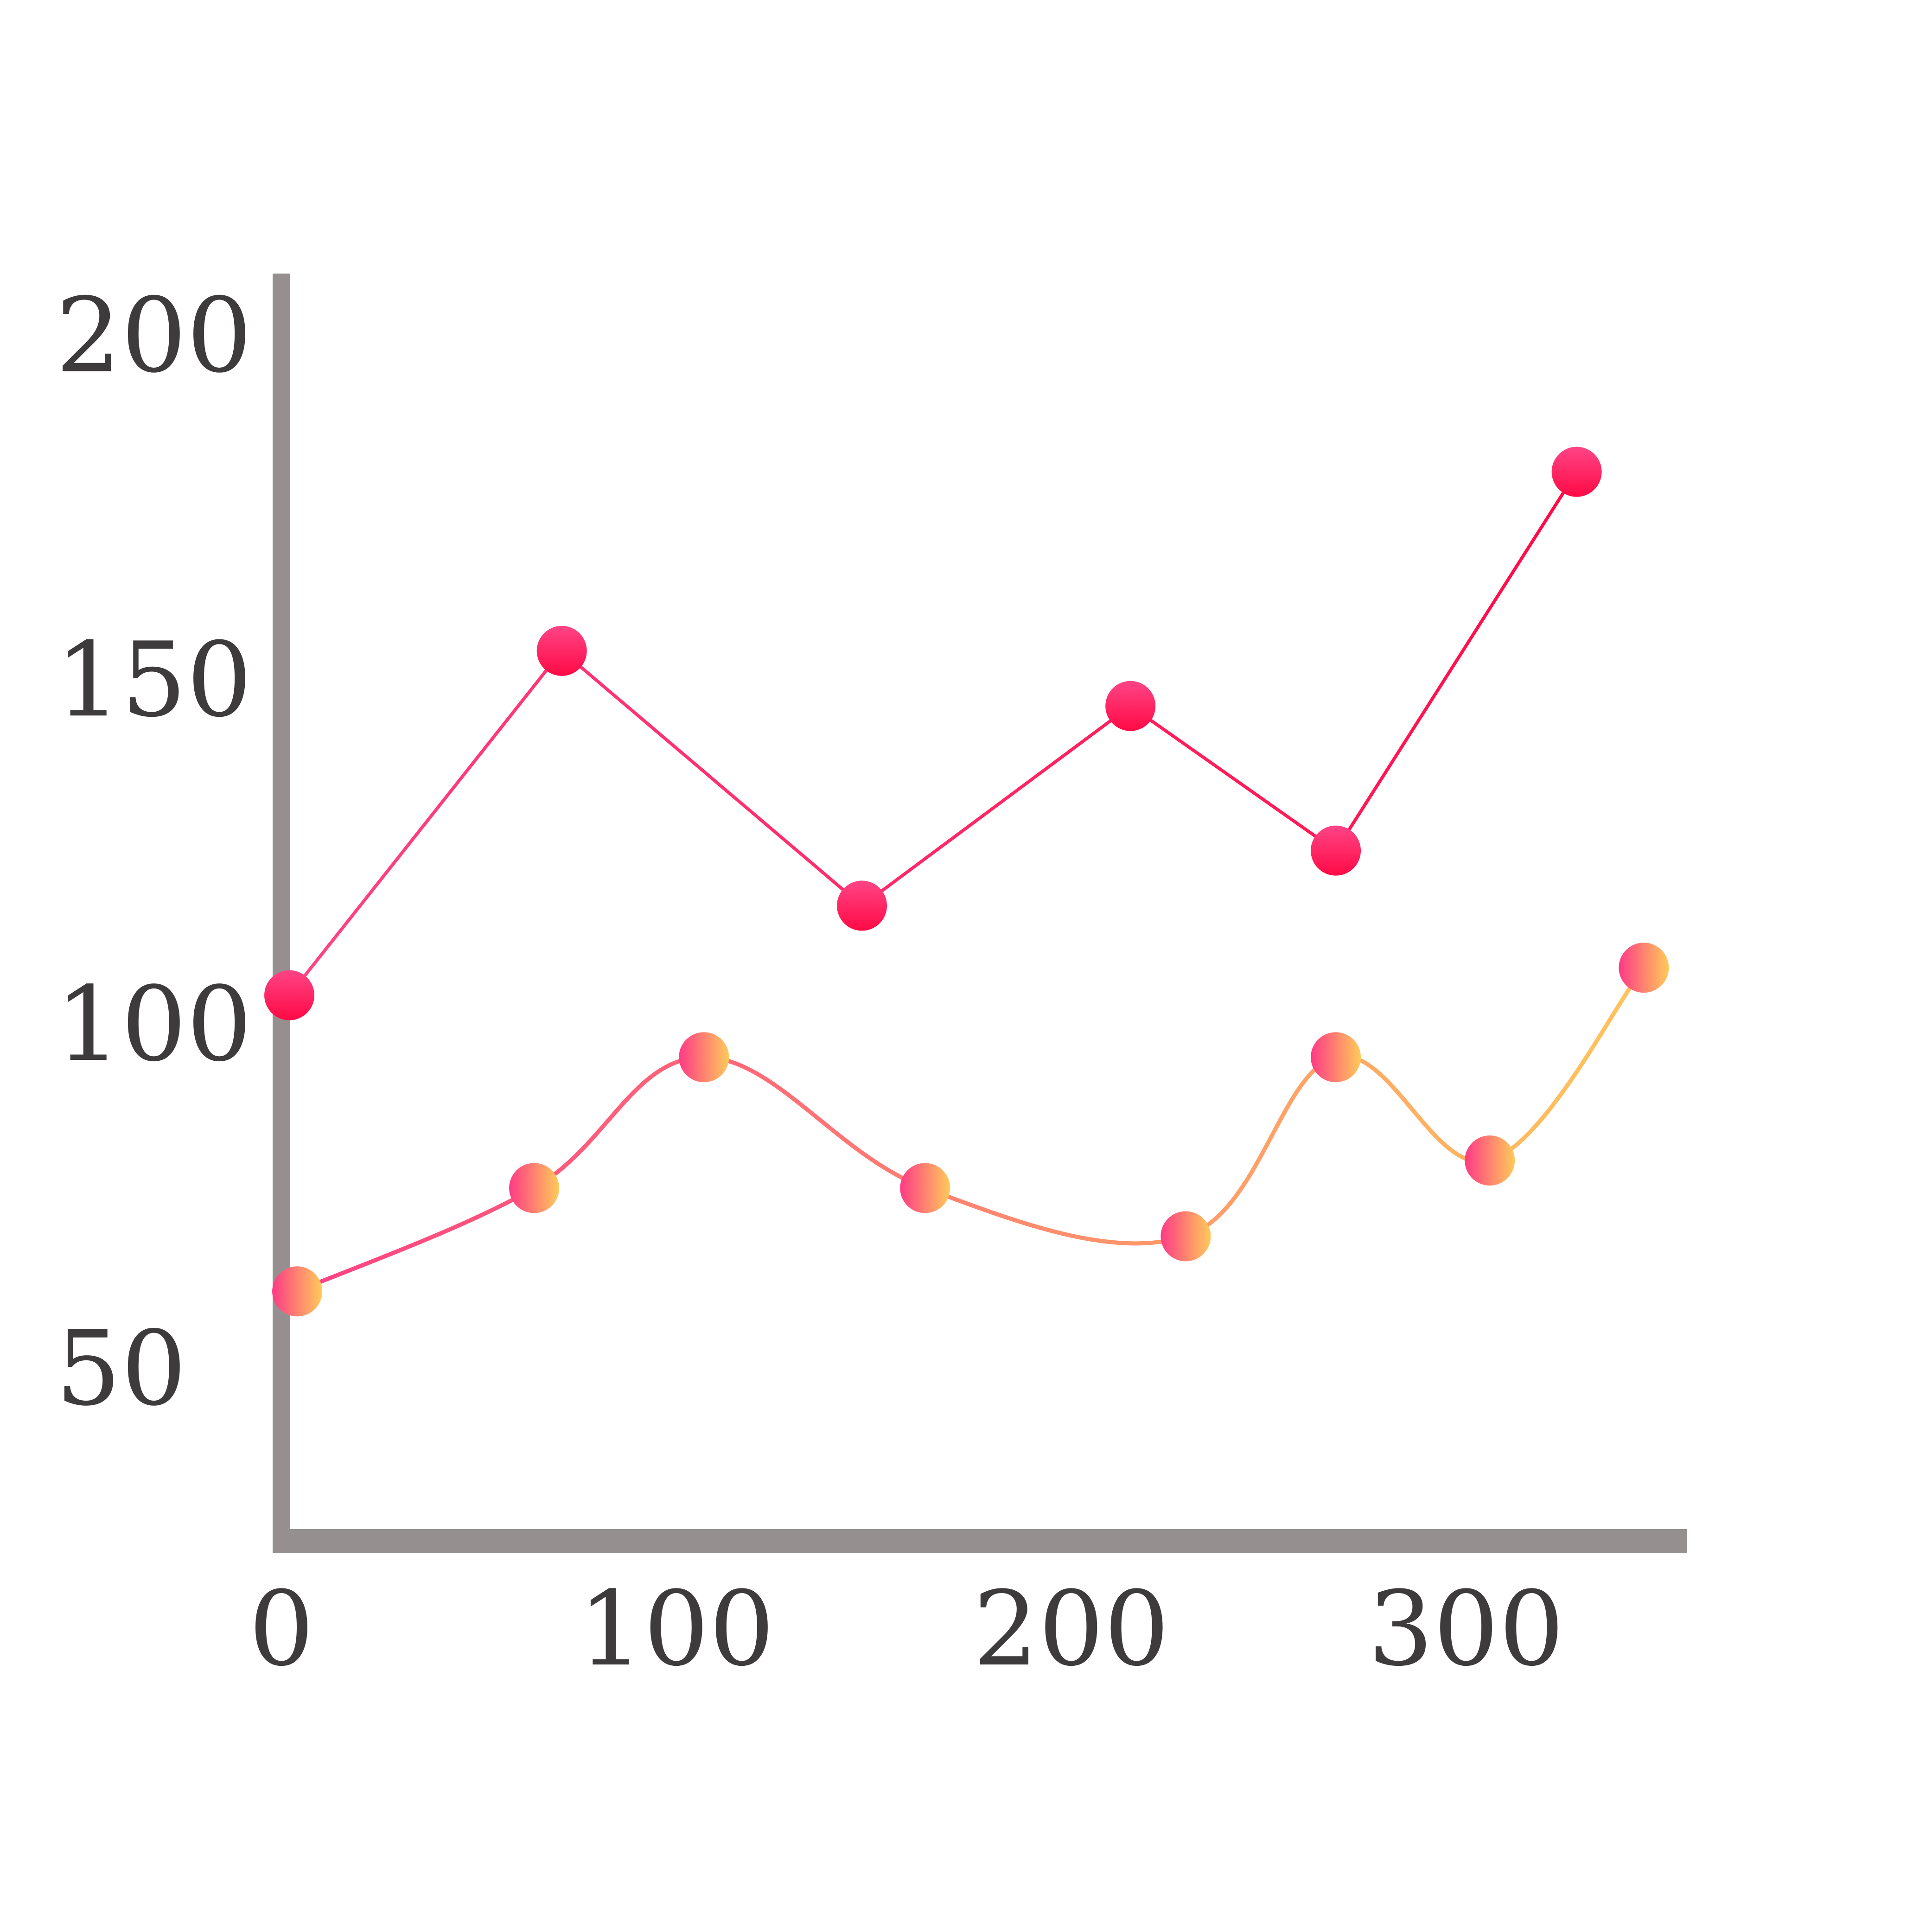  Describe the element at coordinates (980, 1541) in the screenshot. I see `x-axis-line` at that location.